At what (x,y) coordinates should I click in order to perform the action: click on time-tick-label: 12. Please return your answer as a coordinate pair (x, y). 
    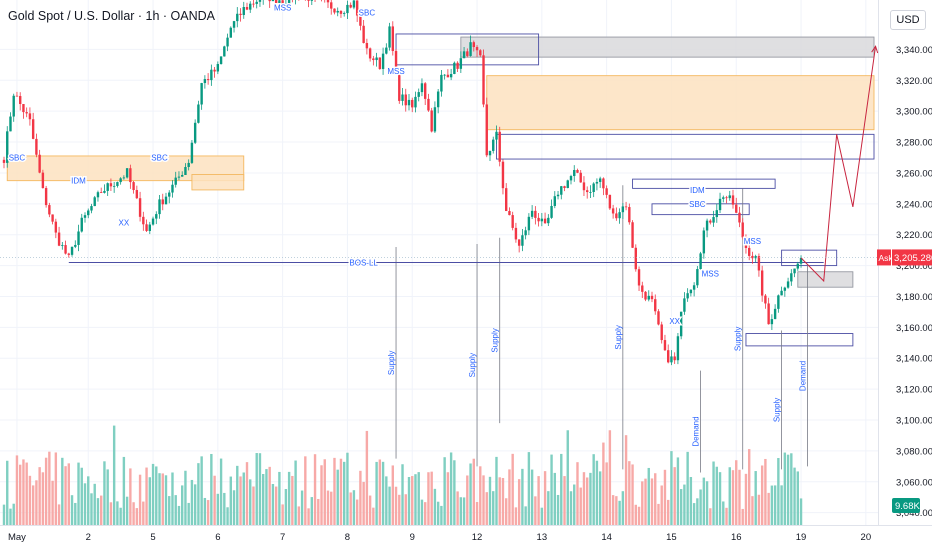
    Looking at the image, I should click on (477, 537).